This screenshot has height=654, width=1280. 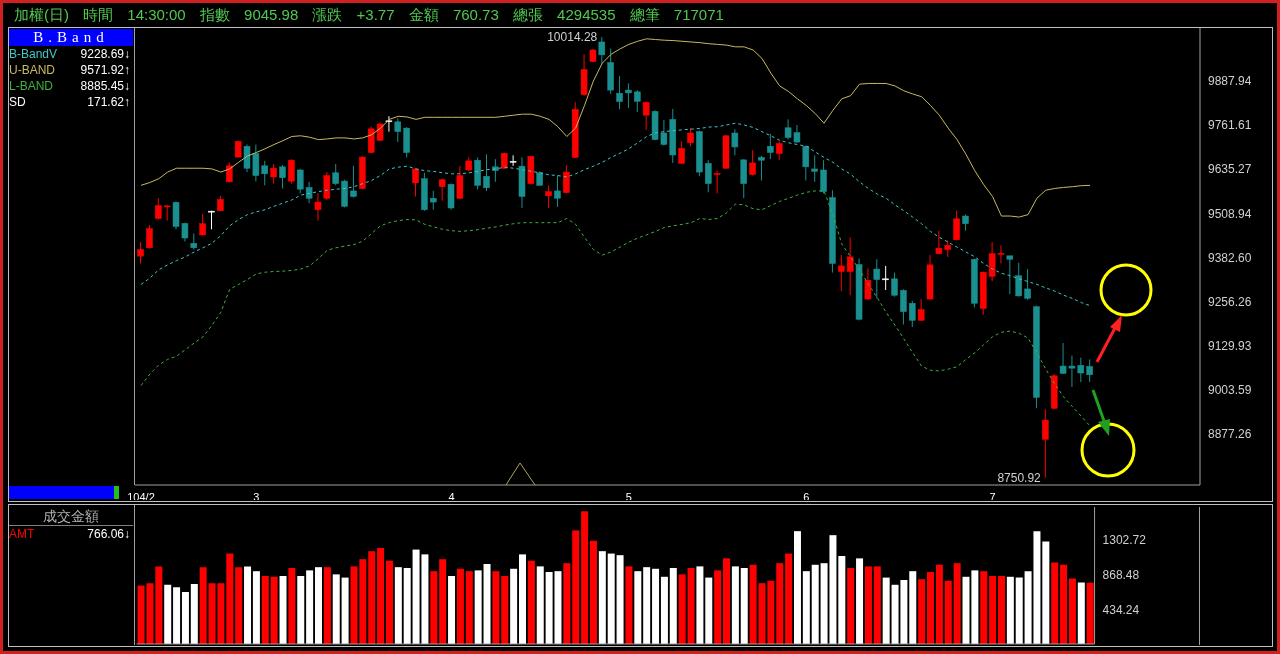 What do you see at coordinates (71, 37) in the screenshot?
I see `legend-title: B.Band` at bounding box center [71, 37].